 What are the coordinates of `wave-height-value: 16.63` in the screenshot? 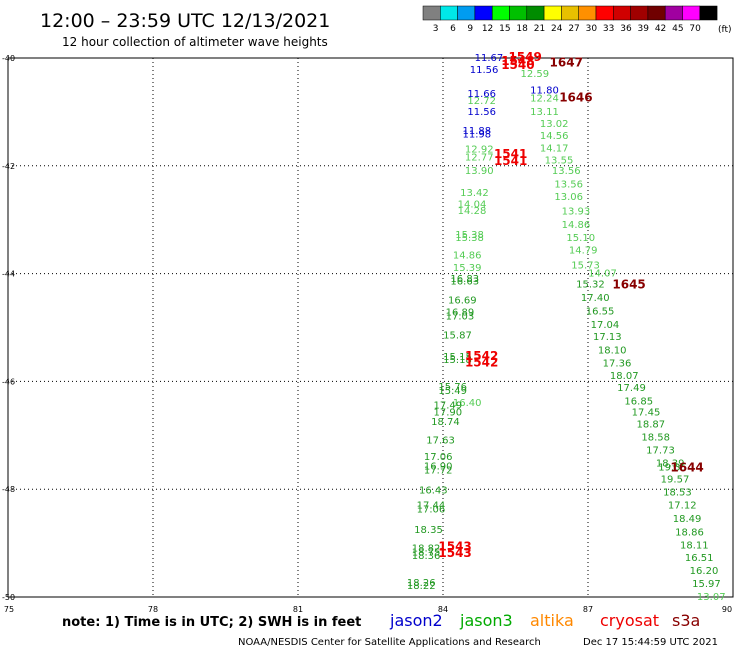 It's located at (464, 282).